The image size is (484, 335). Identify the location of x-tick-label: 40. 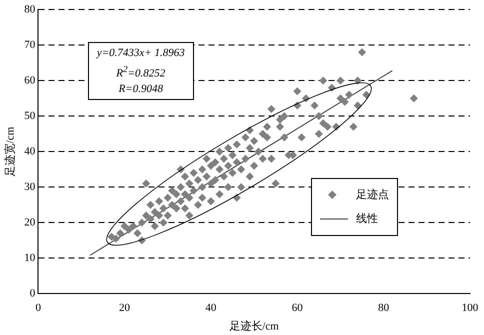
(211, 308).